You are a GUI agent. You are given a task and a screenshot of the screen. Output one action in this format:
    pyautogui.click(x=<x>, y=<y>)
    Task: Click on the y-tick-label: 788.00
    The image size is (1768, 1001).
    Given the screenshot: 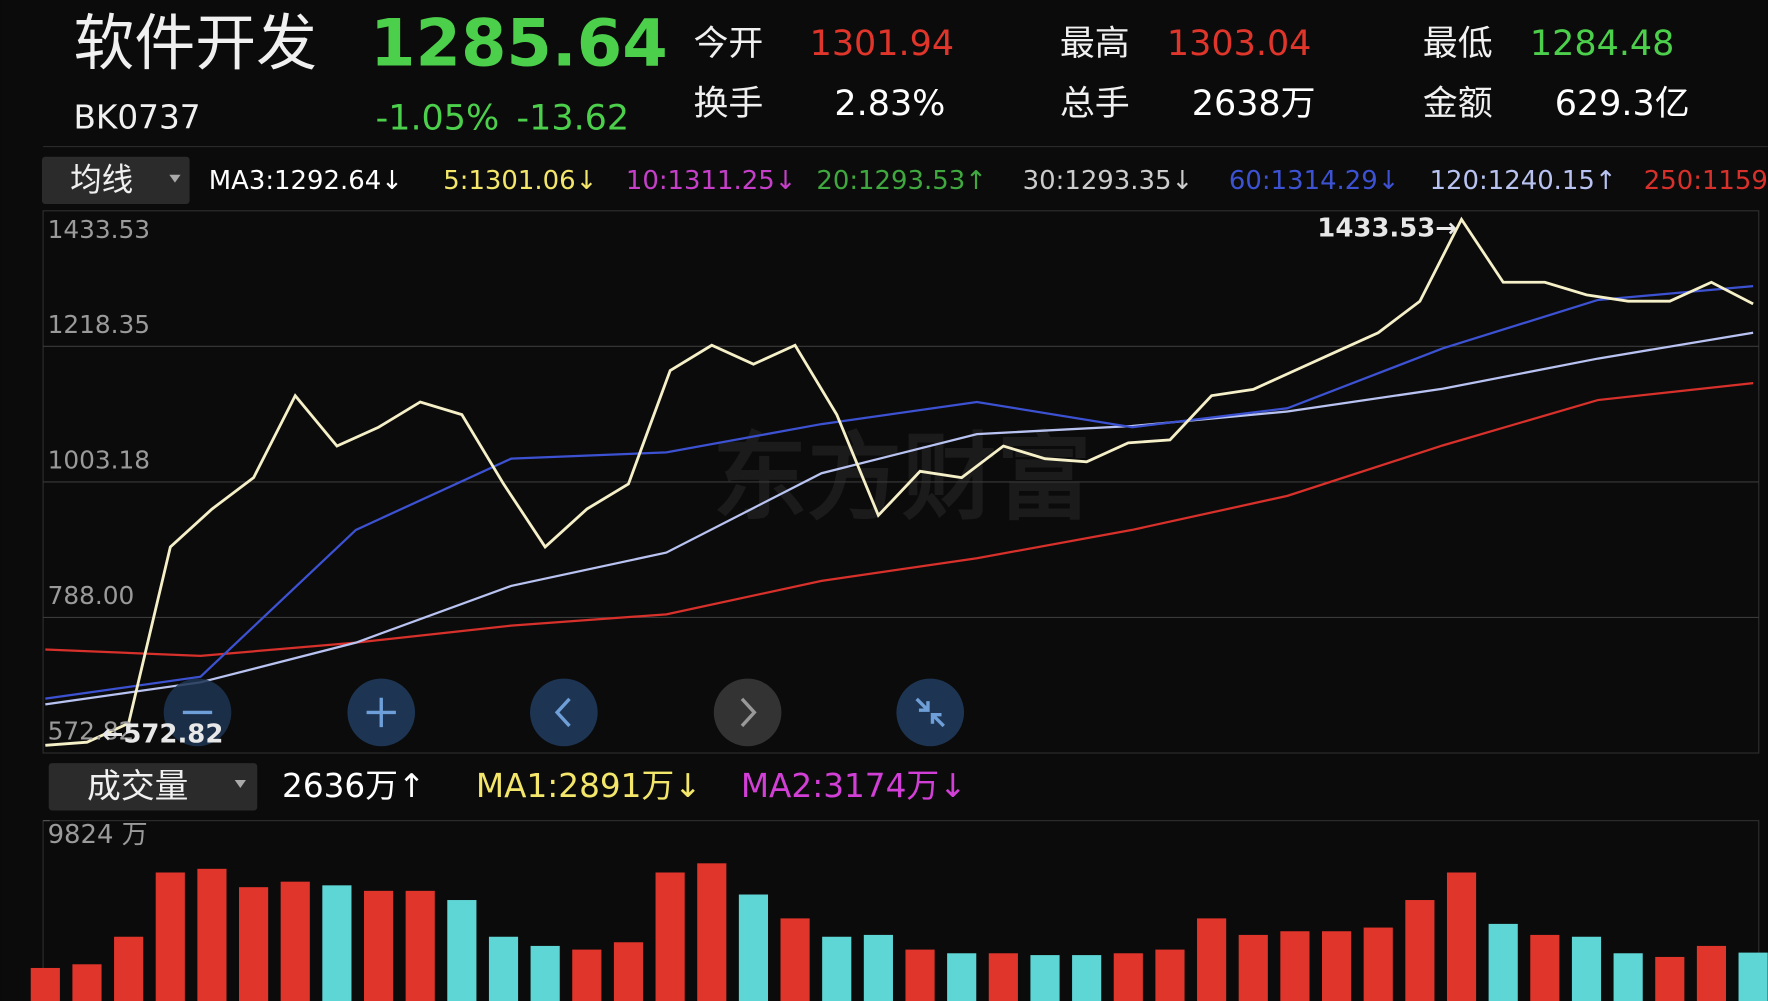 What is the action you would take?
    pyautogui.click(x=91, y=595)
    